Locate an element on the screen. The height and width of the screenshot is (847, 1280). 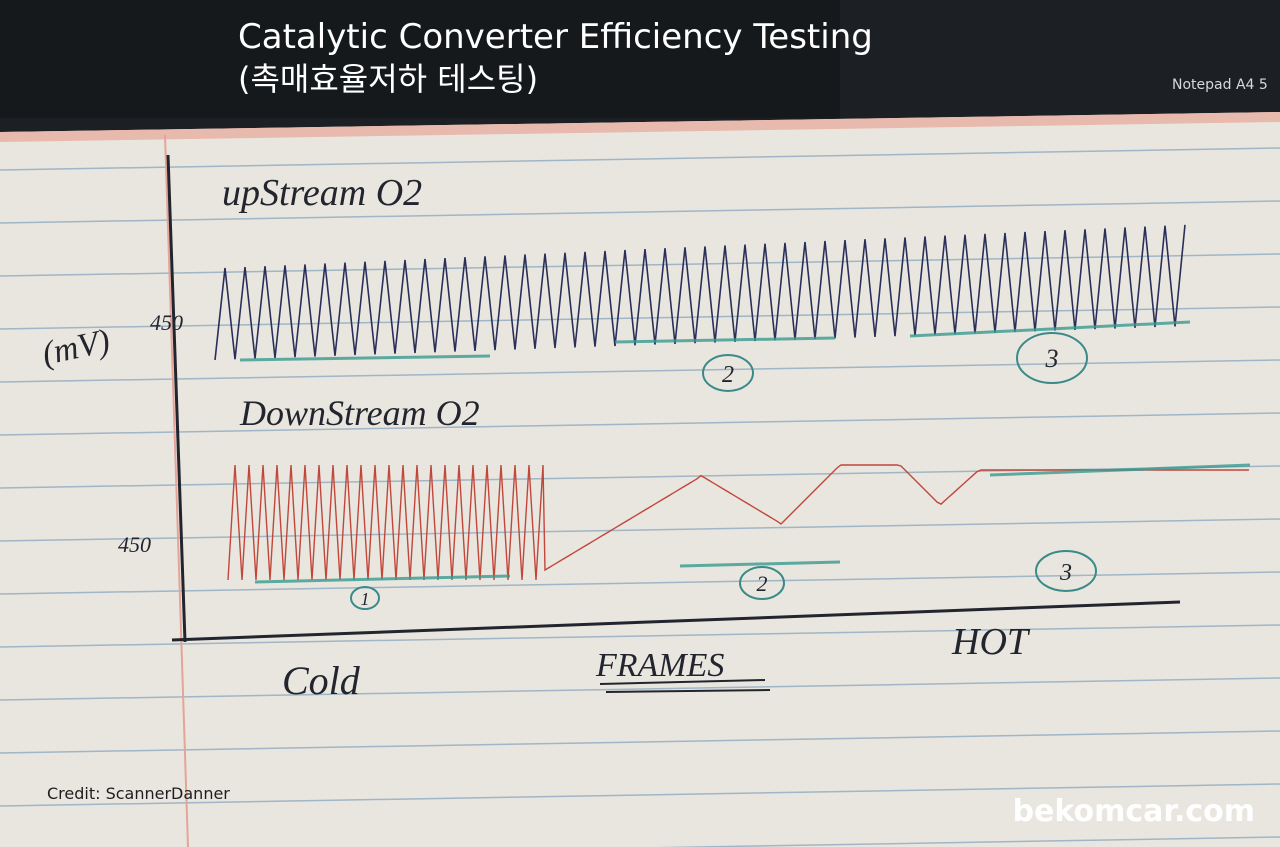
credit: Credit: ScannerDanner is located at coordinates (138, 793).